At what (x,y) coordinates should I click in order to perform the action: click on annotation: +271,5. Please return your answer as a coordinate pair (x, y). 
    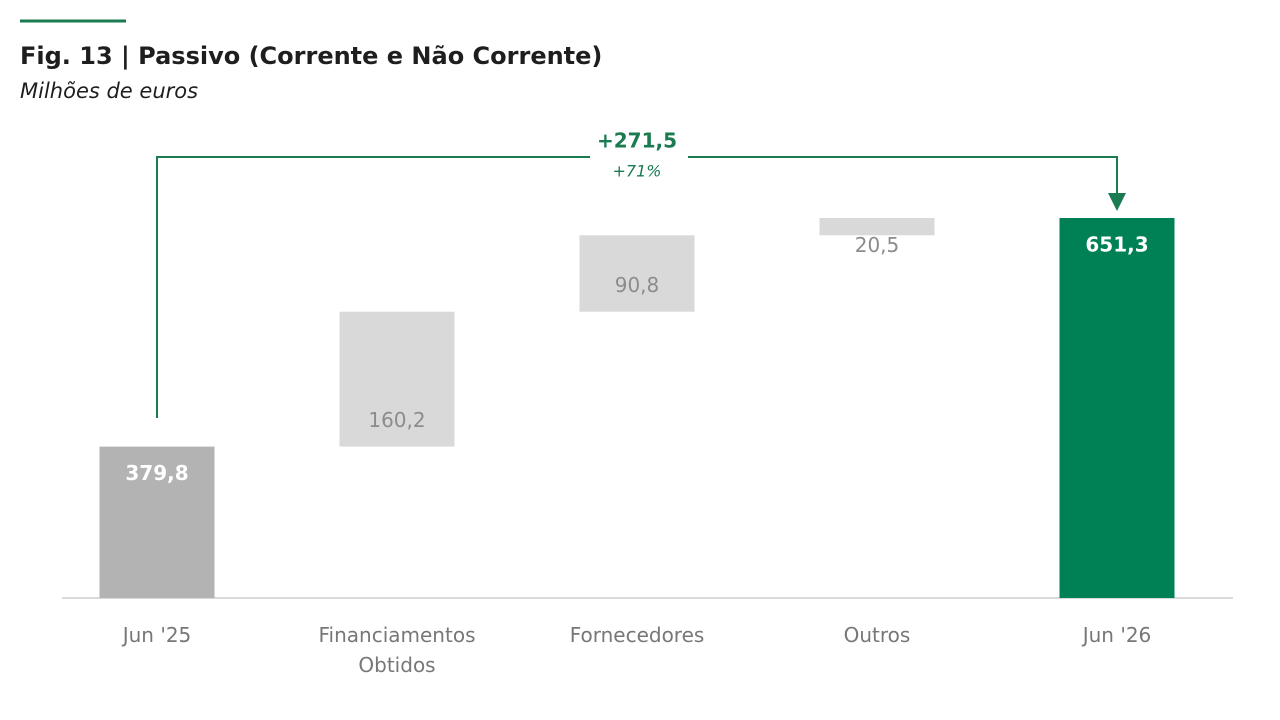
    Looking at the image, I should click on (637, 141).